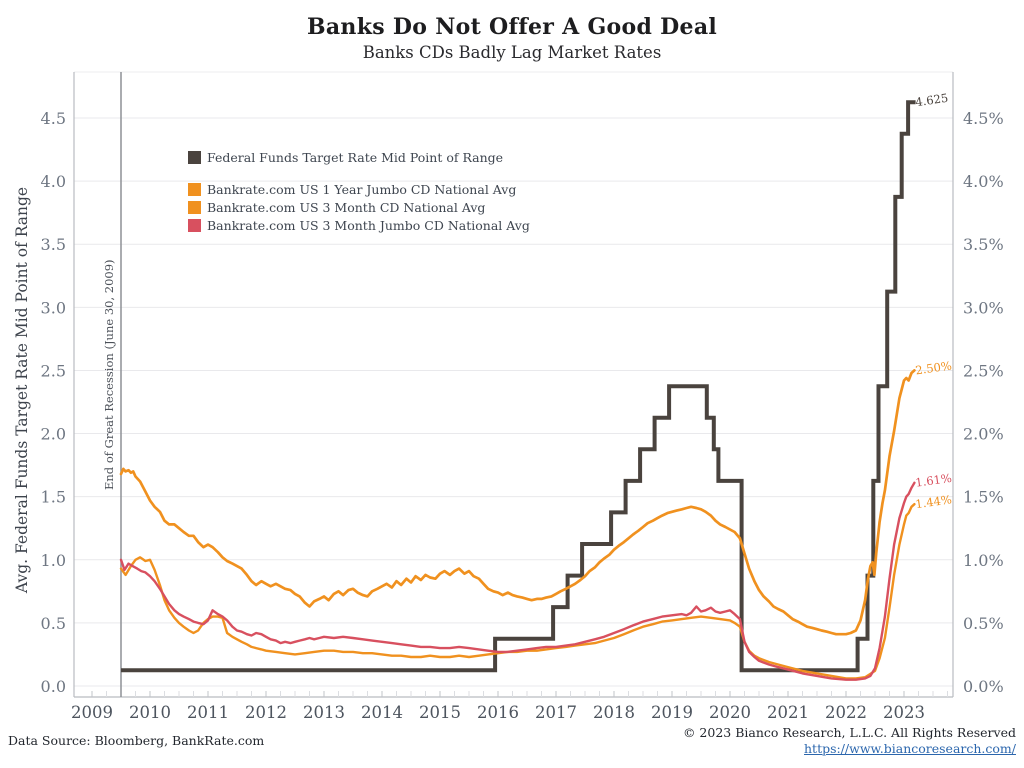  What do you see at coordinates (150, 712) in the screenshot?
I see `x-axis-tick-label: 2010` at bounding box center [150, 712].